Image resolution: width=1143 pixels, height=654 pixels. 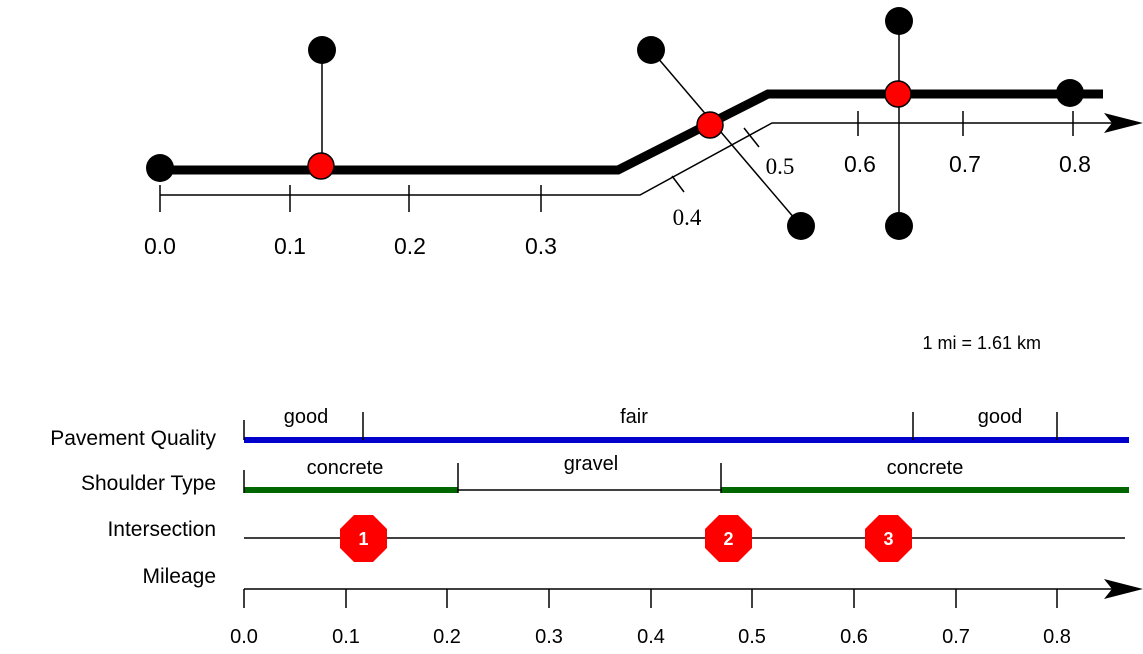 I want to click on map-tick-label: 0.2, so click(x=410, y=246).